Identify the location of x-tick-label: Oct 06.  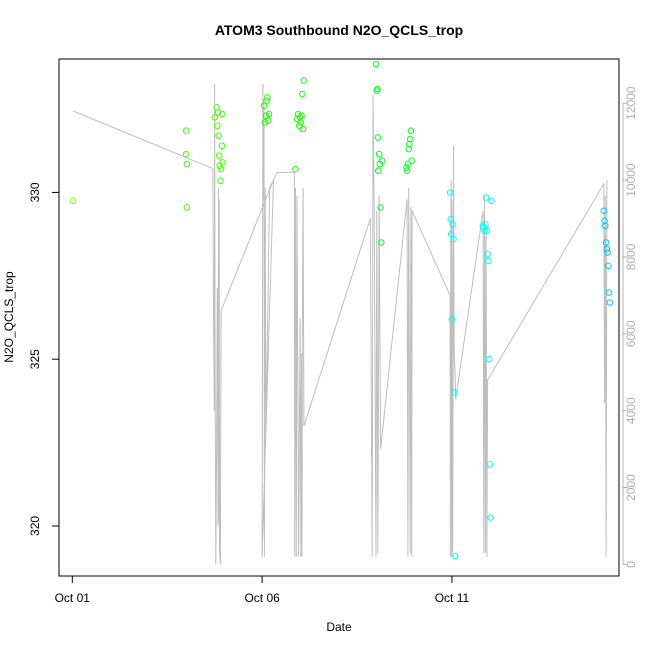
(262, 598).